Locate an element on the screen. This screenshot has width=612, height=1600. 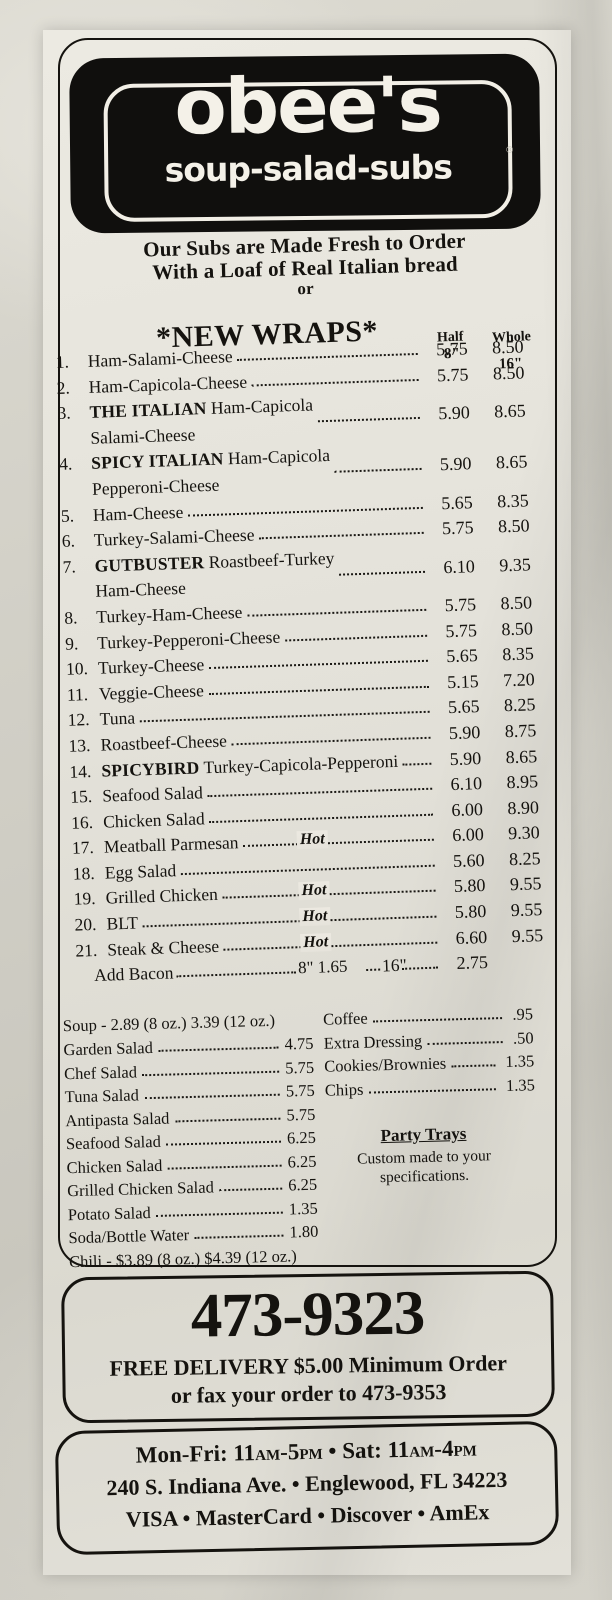
side-item-label: Chicken Salad is located at coordinates (114, 1166).